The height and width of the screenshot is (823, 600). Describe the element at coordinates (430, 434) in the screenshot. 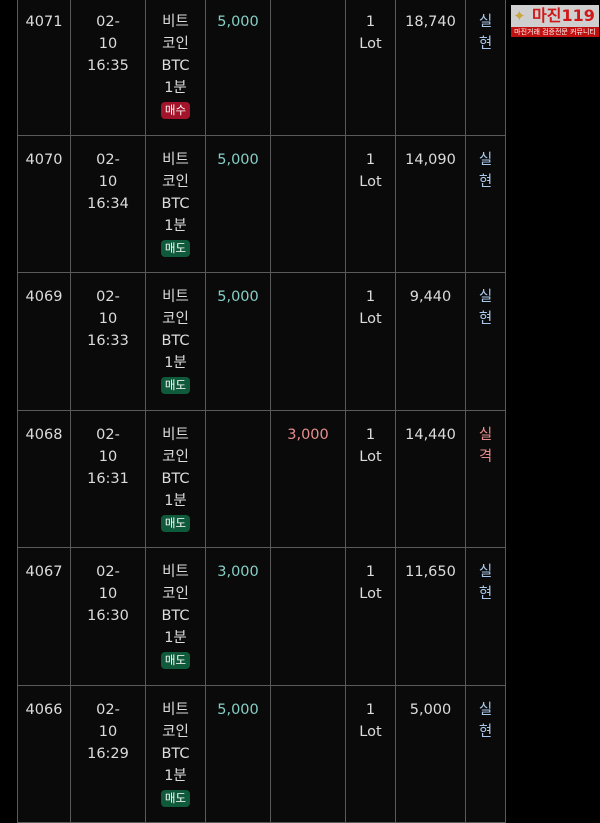

I see `price-value: 14,440` at that location.